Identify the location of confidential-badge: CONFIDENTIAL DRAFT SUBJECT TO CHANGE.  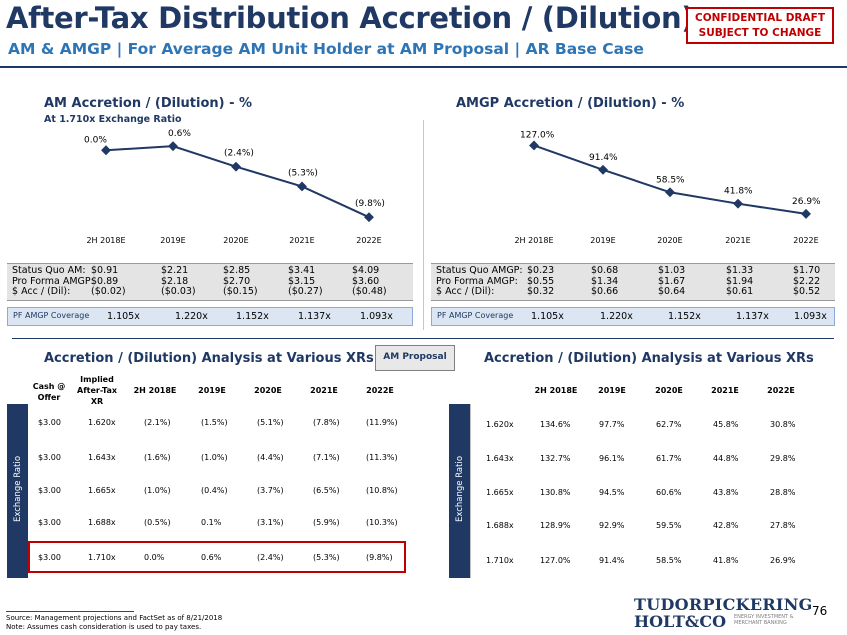
(760, 25).